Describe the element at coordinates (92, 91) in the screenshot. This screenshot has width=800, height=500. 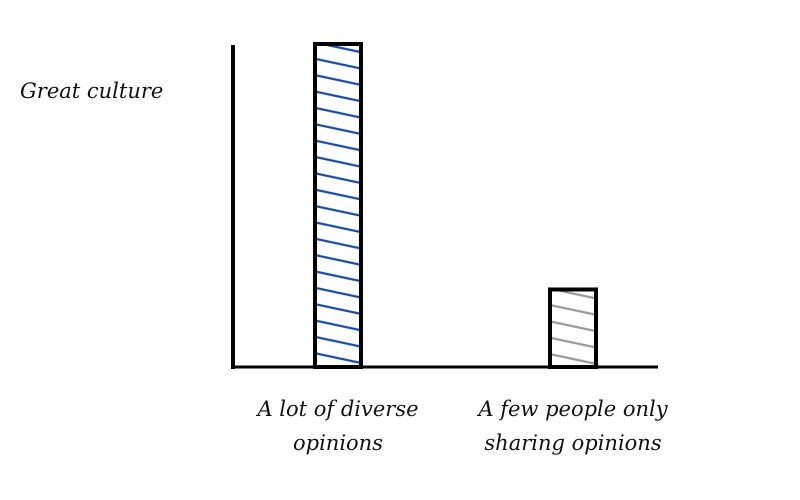
I see `y-axis-label: Great culture` at that location.